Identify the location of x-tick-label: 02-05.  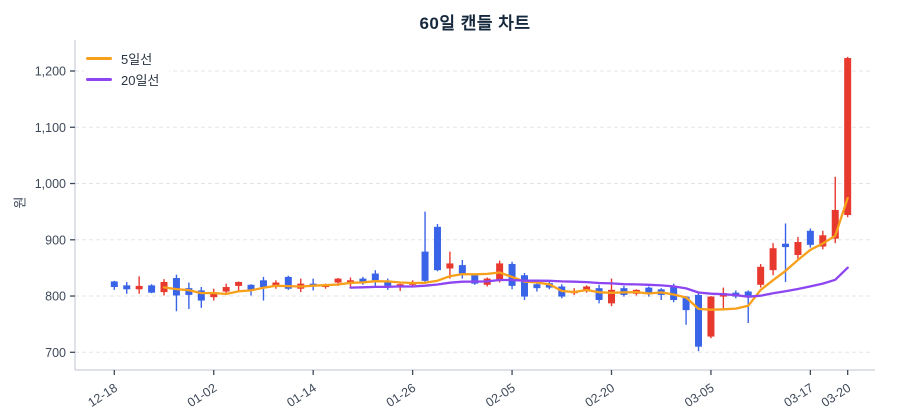
(500, 395).